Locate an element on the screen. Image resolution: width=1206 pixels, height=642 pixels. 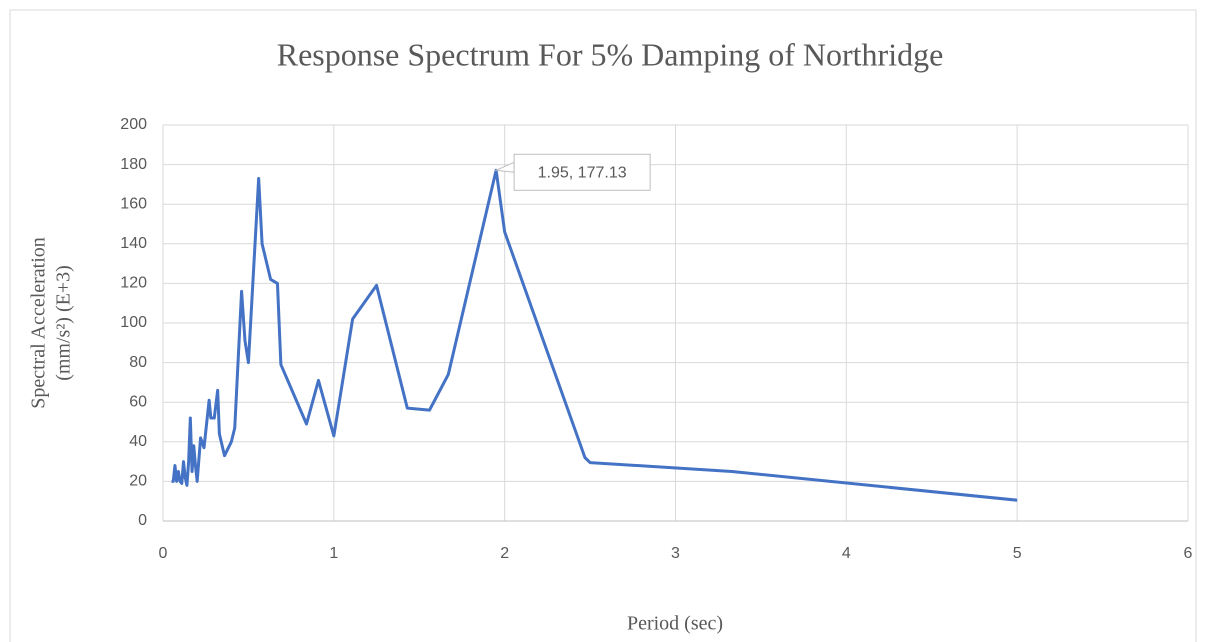
x-tick-label: 5 is located at coordinates (1017, 553).